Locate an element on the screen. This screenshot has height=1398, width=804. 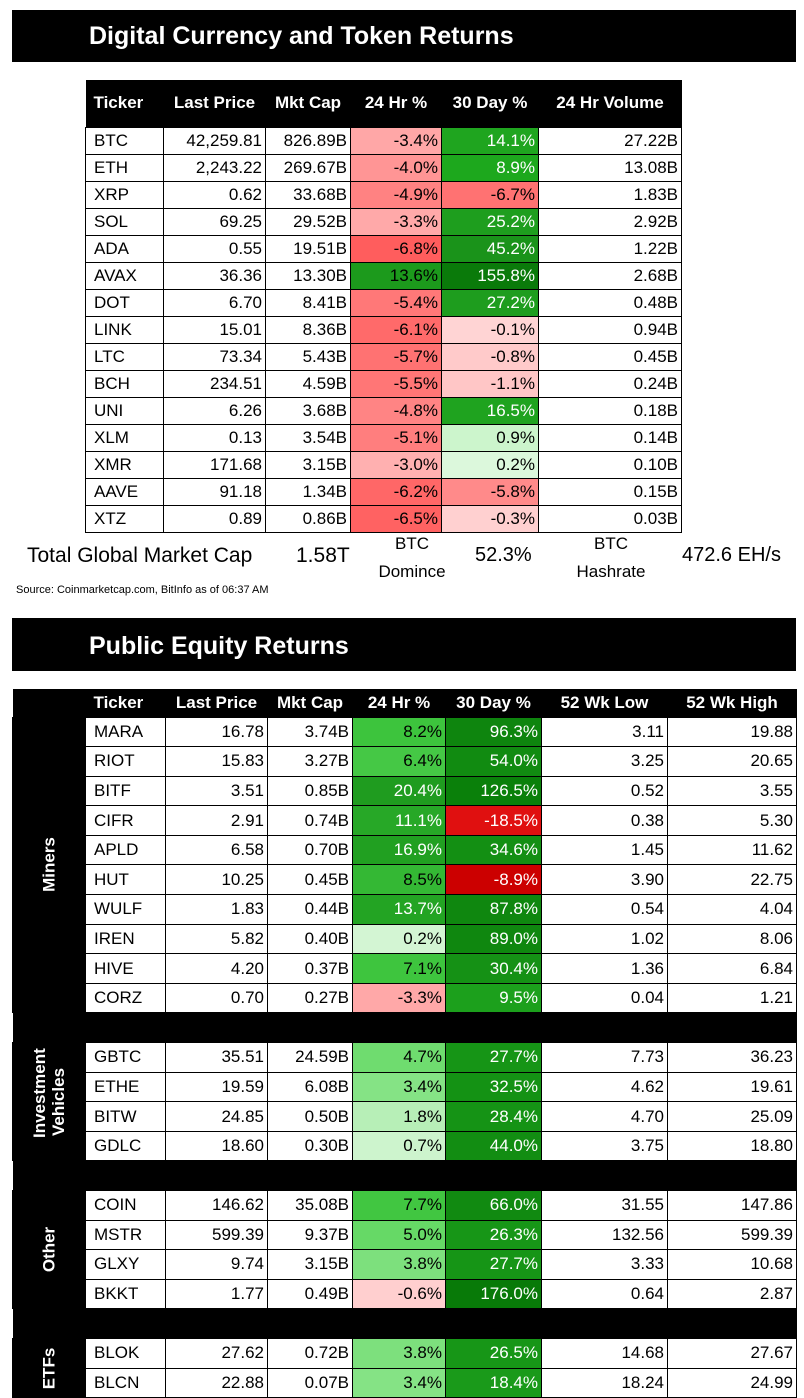
crypto-row: XRP 0.62 33.68B -4.9% -6.7% 1.83B is located at coordinates (383, 194).